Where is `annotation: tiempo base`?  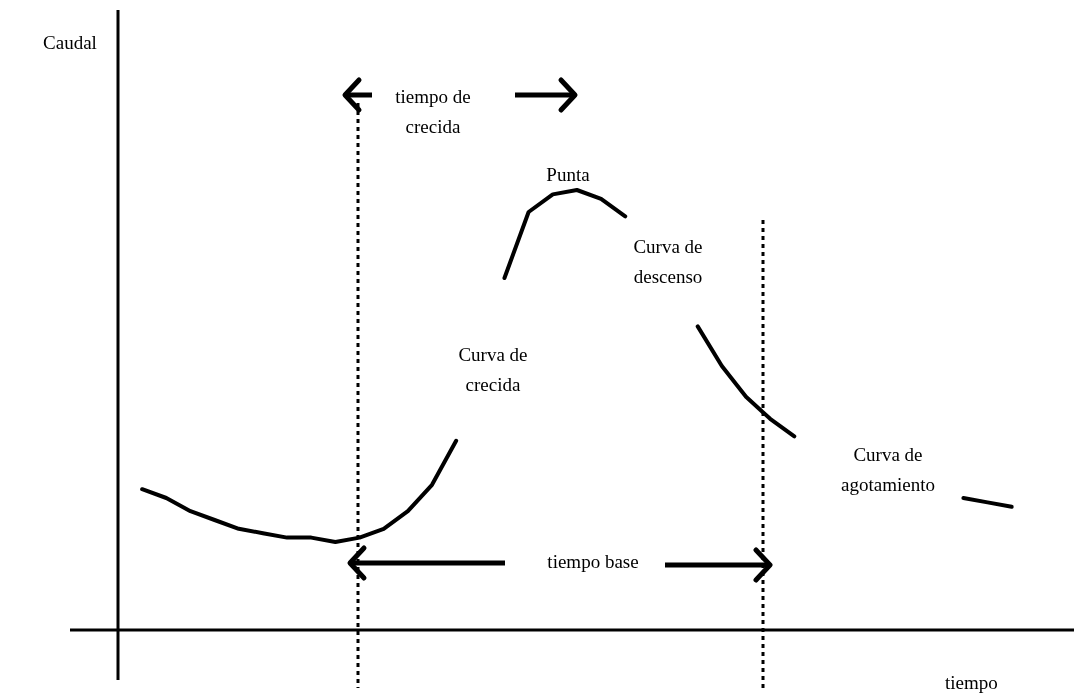 annotation: tiempo base is located at coordinates (593, 562).